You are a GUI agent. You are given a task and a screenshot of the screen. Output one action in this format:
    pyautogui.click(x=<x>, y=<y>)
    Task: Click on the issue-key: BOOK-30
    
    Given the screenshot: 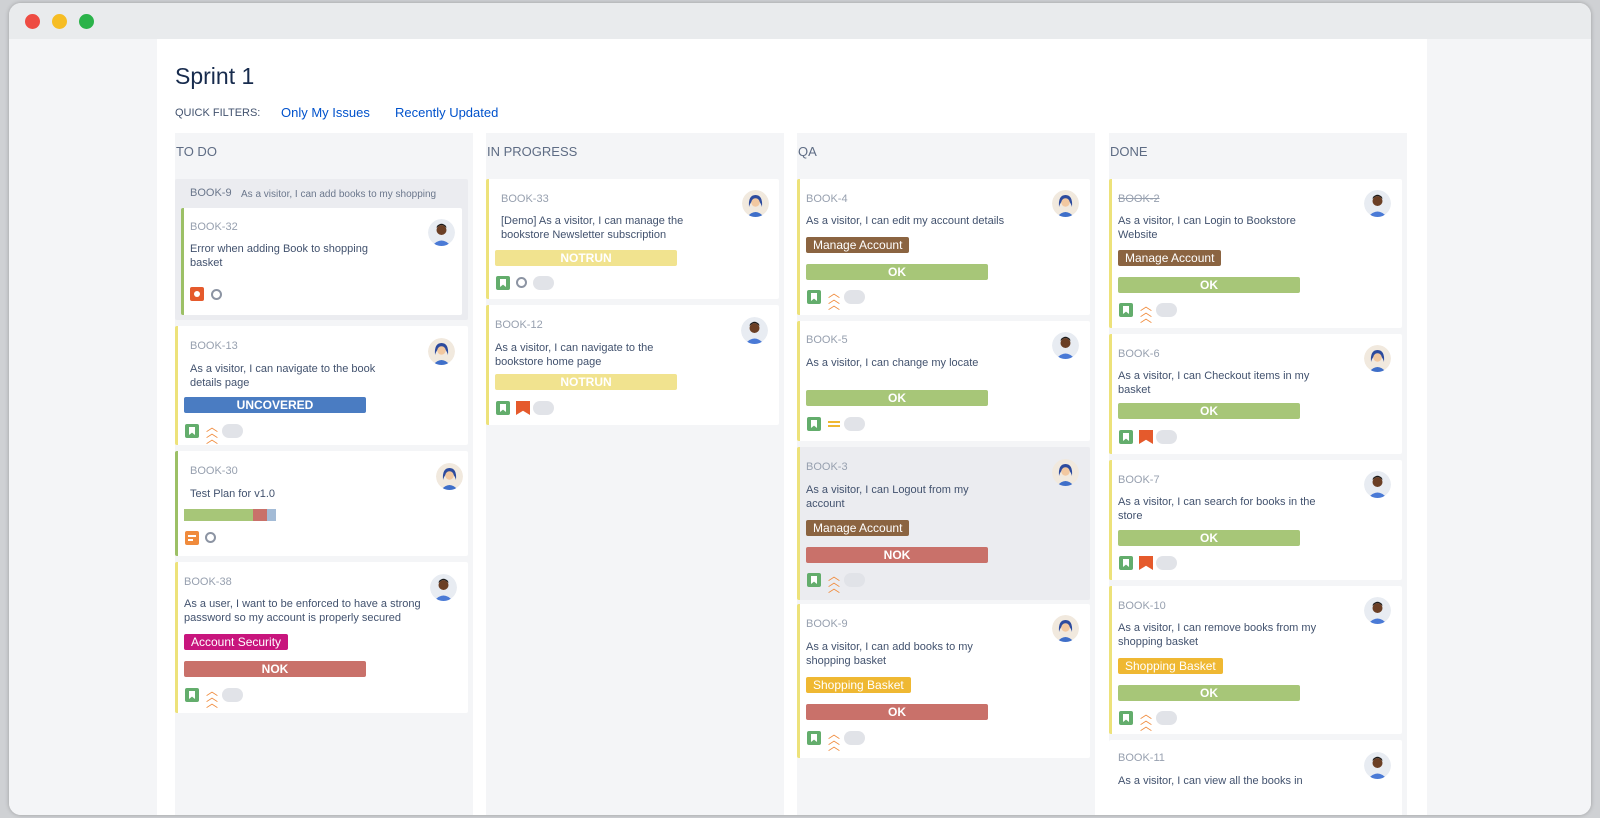 What is the action you would take?
    pyautogui.click(x=214, y=471)
    